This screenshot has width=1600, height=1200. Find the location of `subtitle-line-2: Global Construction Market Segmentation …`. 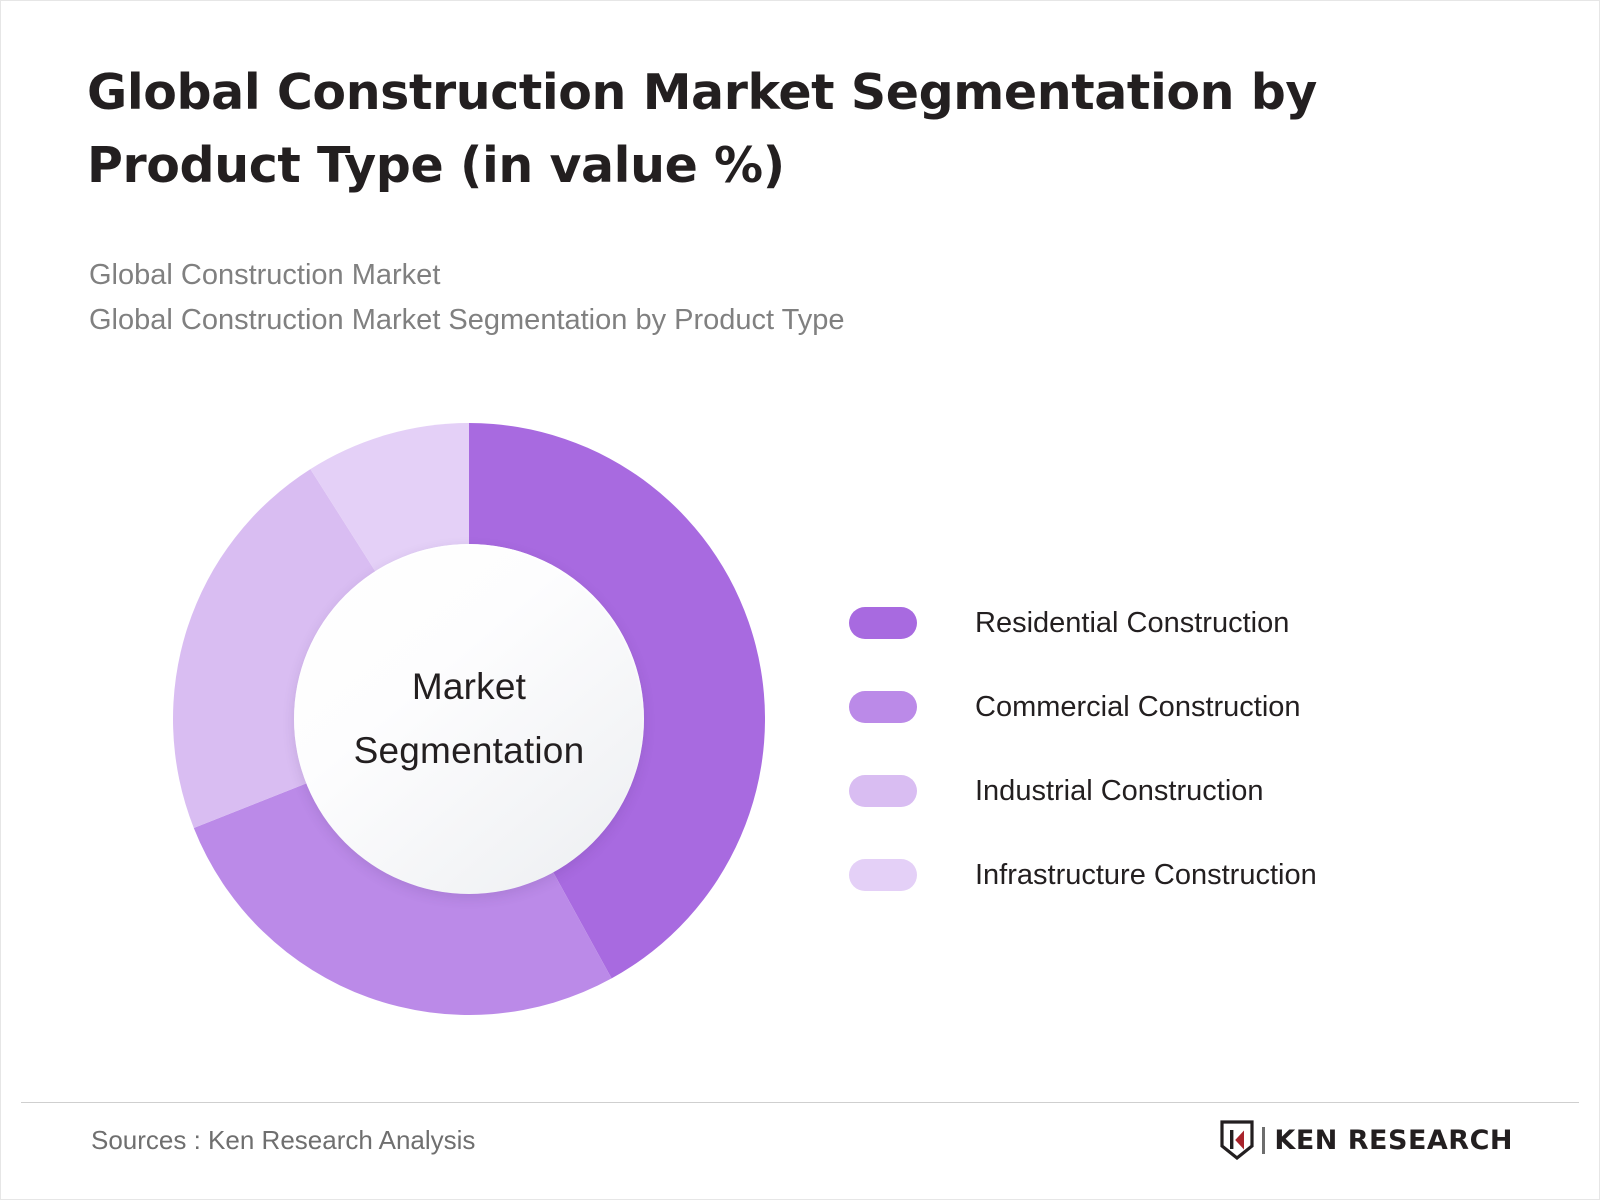

subtitle-line-2: Global Construction Market Segmentation … is located at coordinates (467, 319).